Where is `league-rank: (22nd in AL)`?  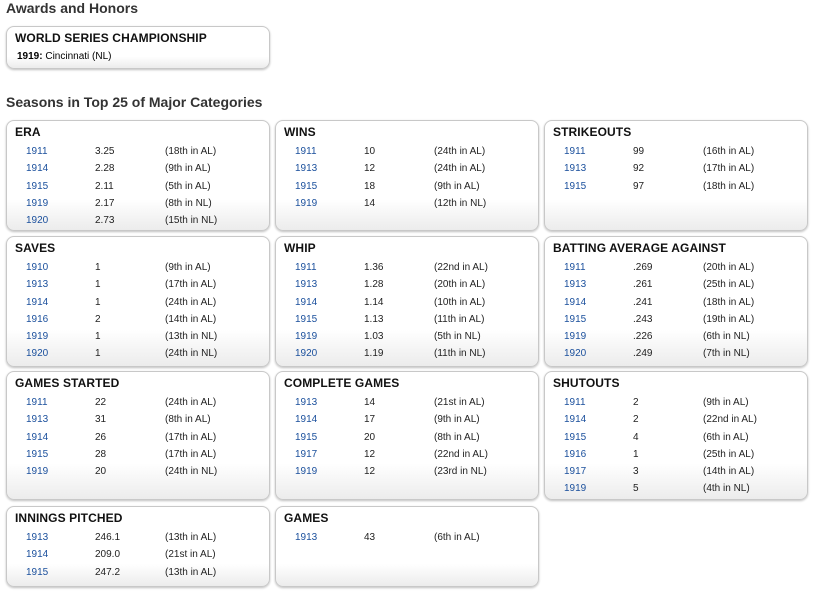
league-rank: (22nd in AL) is located at coordinates (461, 267).